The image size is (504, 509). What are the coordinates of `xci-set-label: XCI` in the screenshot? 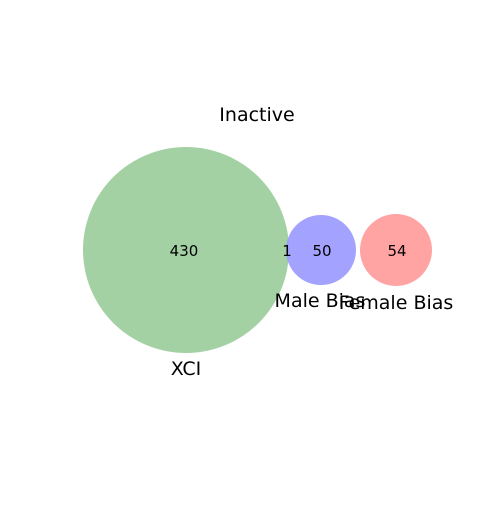 It's located at (186, 369).